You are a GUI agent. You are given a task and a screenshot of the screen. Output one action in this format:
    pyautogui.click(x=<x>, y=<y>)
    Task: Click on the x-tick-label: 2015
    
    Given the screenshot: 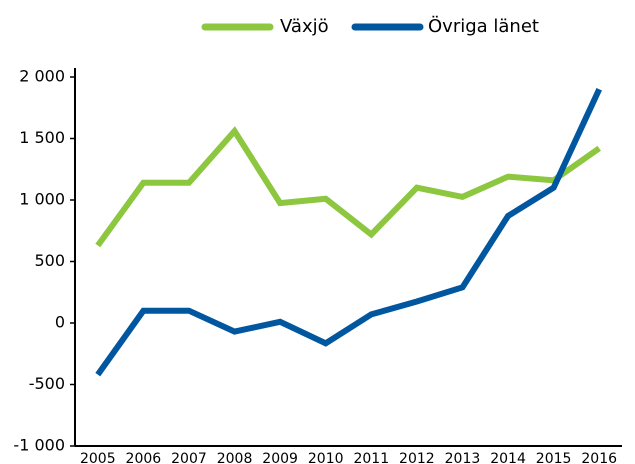 What is the action you would take?
    pyautogui.click(x=554, y=457)
    